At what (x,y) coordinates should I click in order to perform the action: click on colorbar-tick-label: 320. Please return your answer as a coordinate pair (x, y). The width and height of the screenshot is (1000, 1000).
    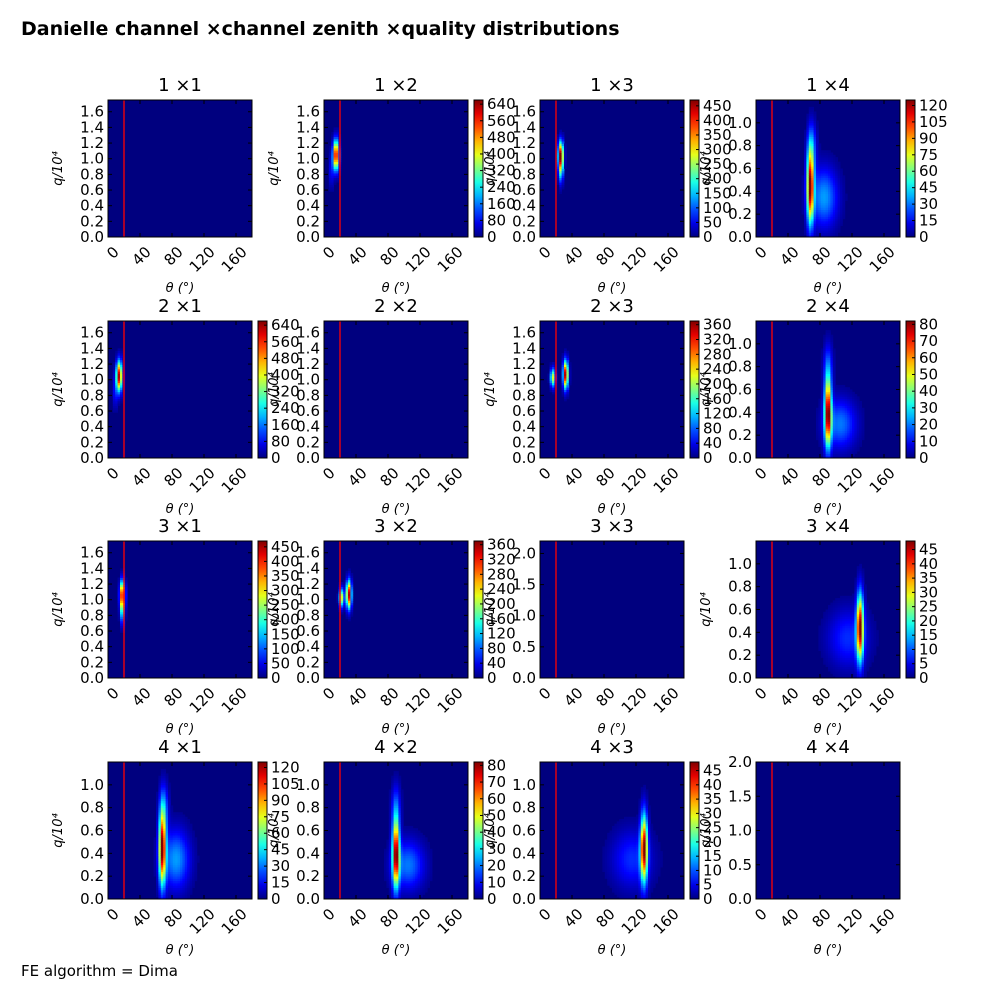
    Looking at the image, I should click on (501, 560).